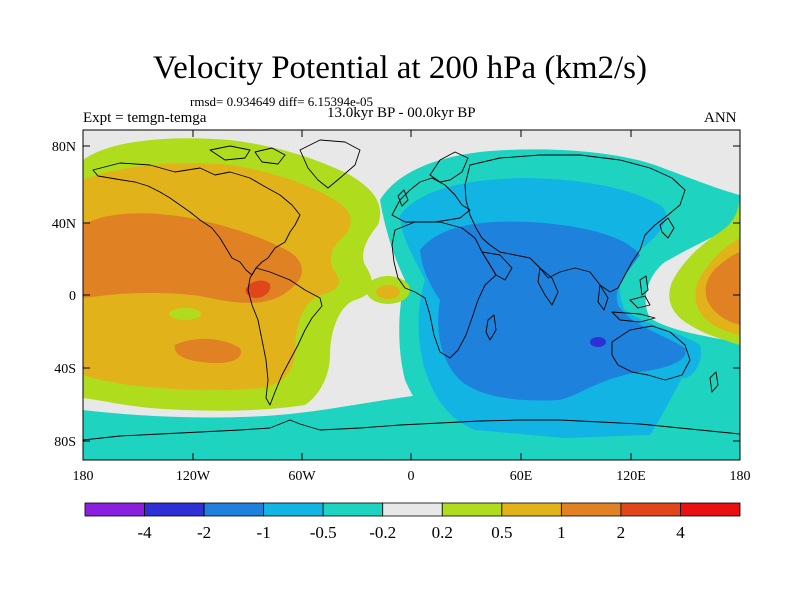 Image resolution: width=800 pixels, height=600 pixels. I want to click on x-tick-label-60w: 60W, so click(302, 476).